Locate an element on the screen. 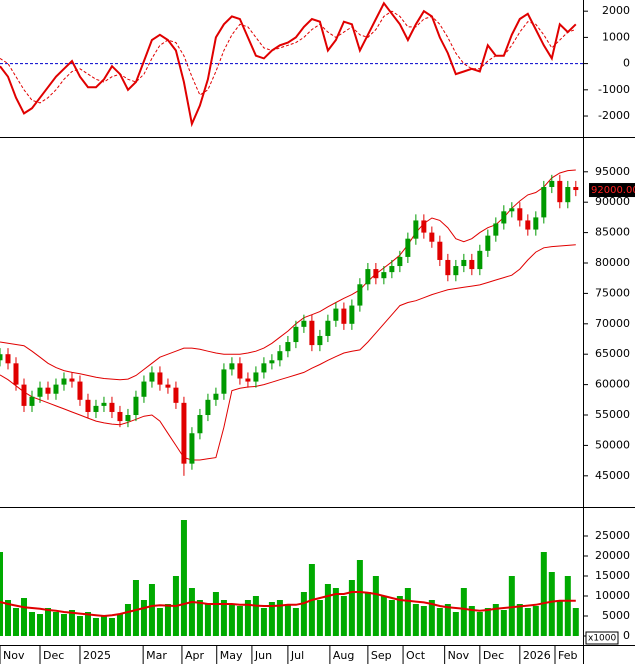 The image size is (635, 664). y-tick-label: 0 is located at coordinates (626, 63).